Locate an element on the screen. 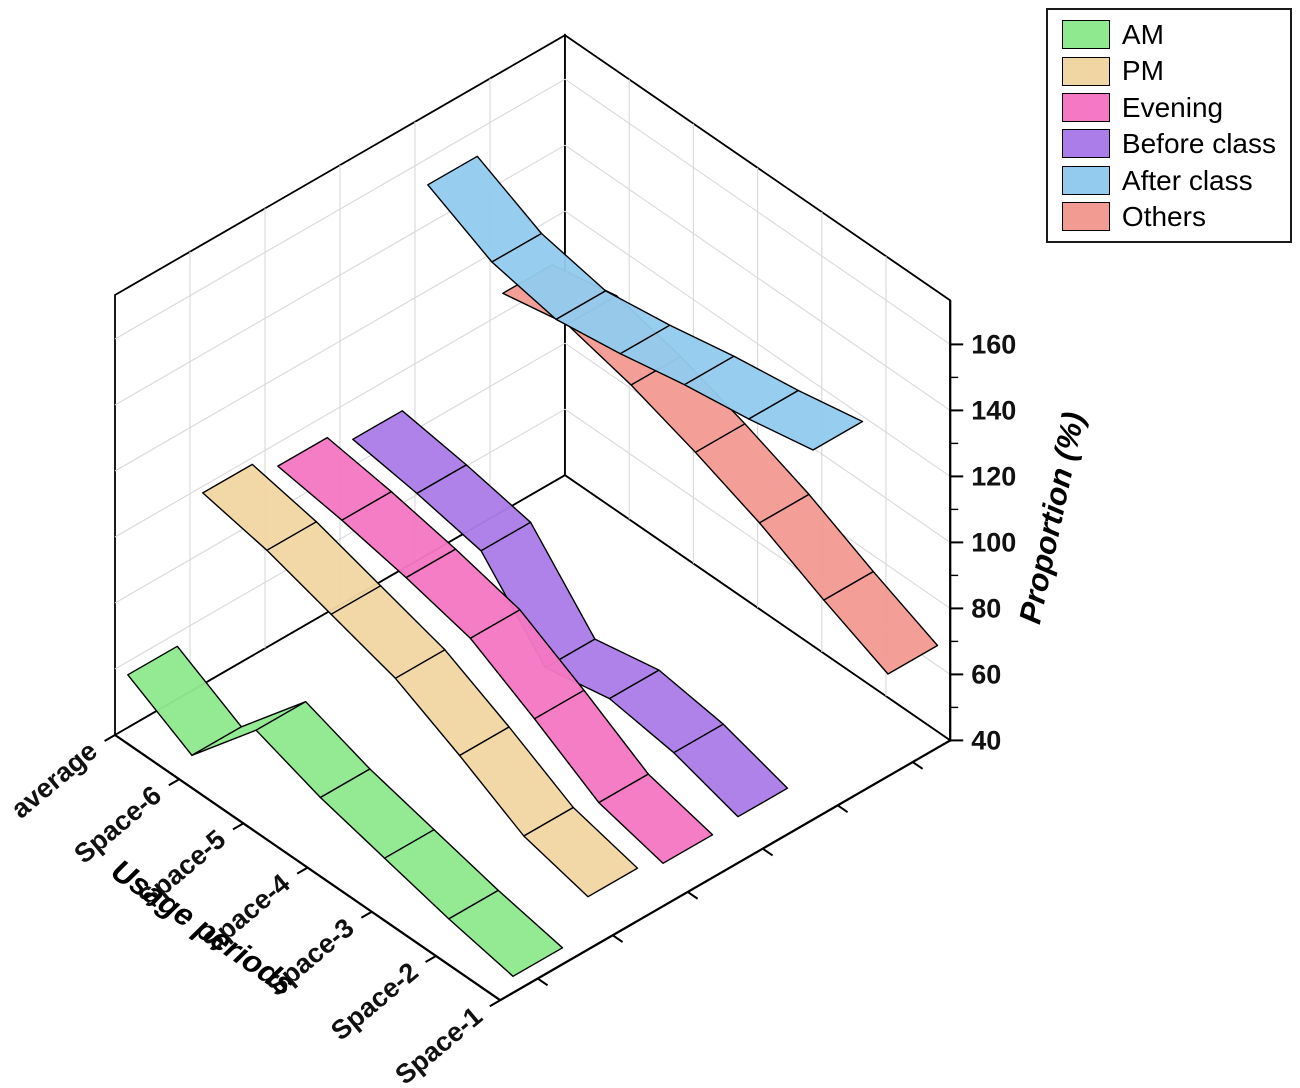 This screenshot has width=1300, height=1088. legend-label: After class is located at coordinates (1187, 180).